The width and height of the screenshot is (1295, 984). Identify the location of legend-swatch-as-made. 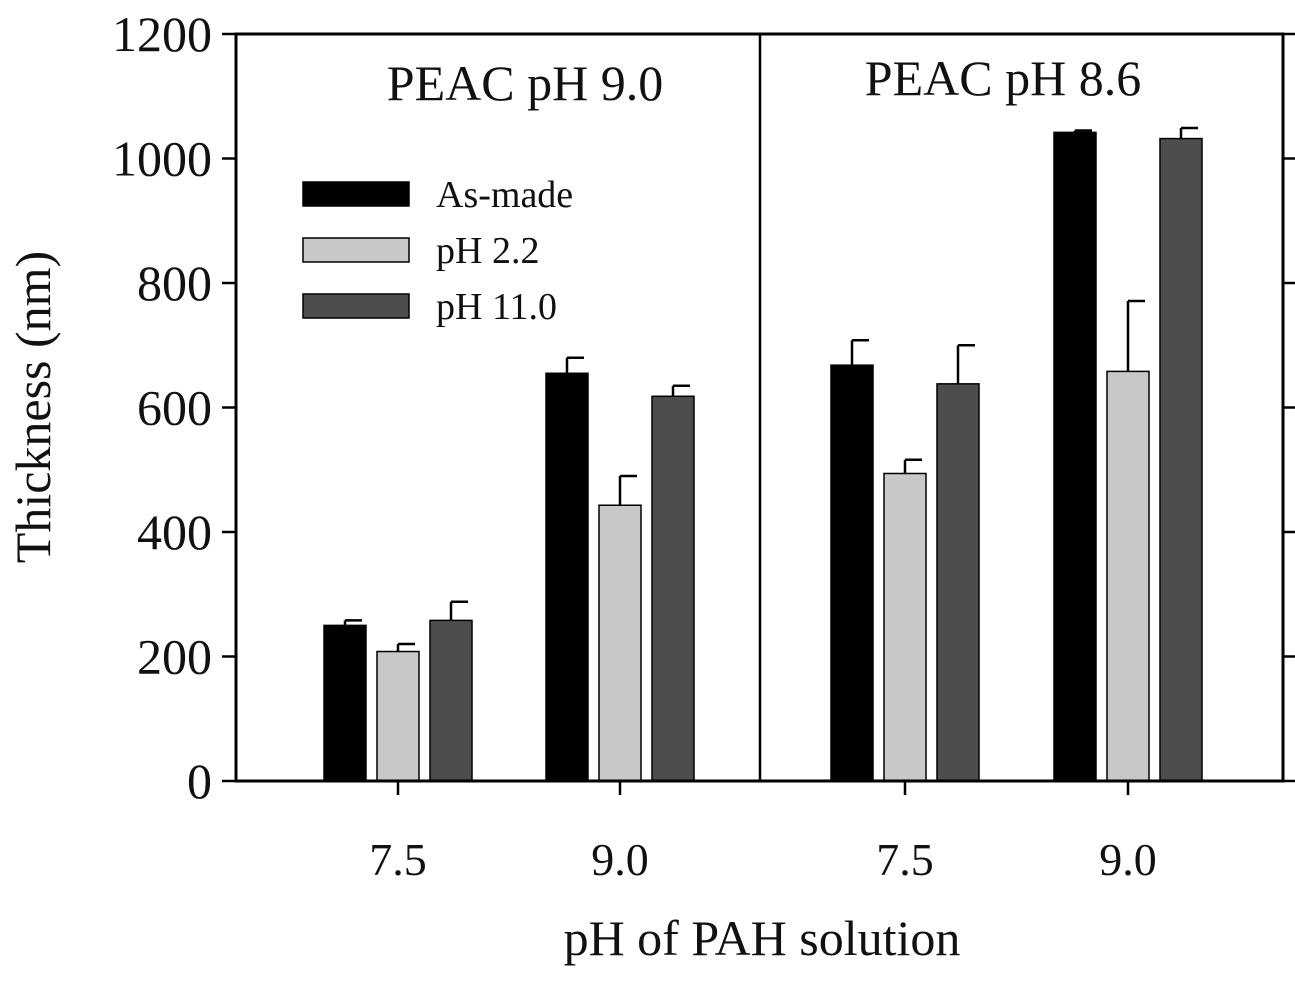
(356, 194).